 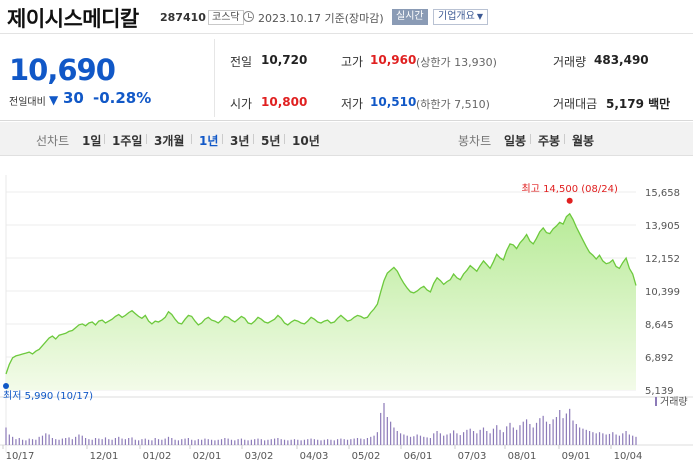 What do you see at coordinates (127, 141) in the screenshot?
I see `period-1w: 1주일` at bounding box center [127, 141].